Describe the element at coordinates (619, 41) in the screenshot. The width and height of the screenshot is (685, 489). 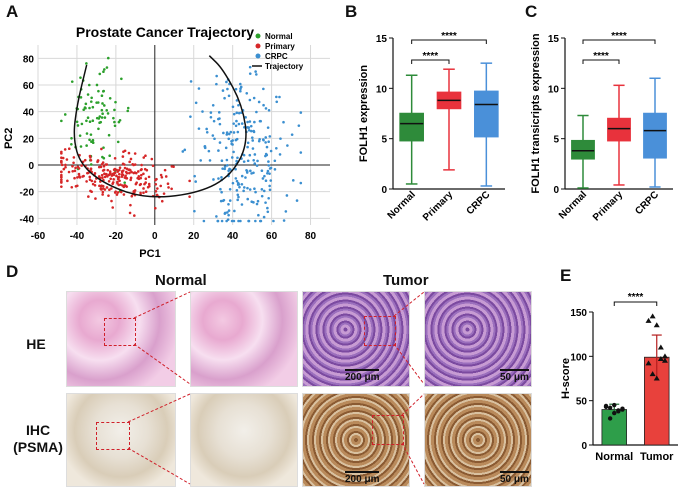
I see `significance-bracket` at that location.